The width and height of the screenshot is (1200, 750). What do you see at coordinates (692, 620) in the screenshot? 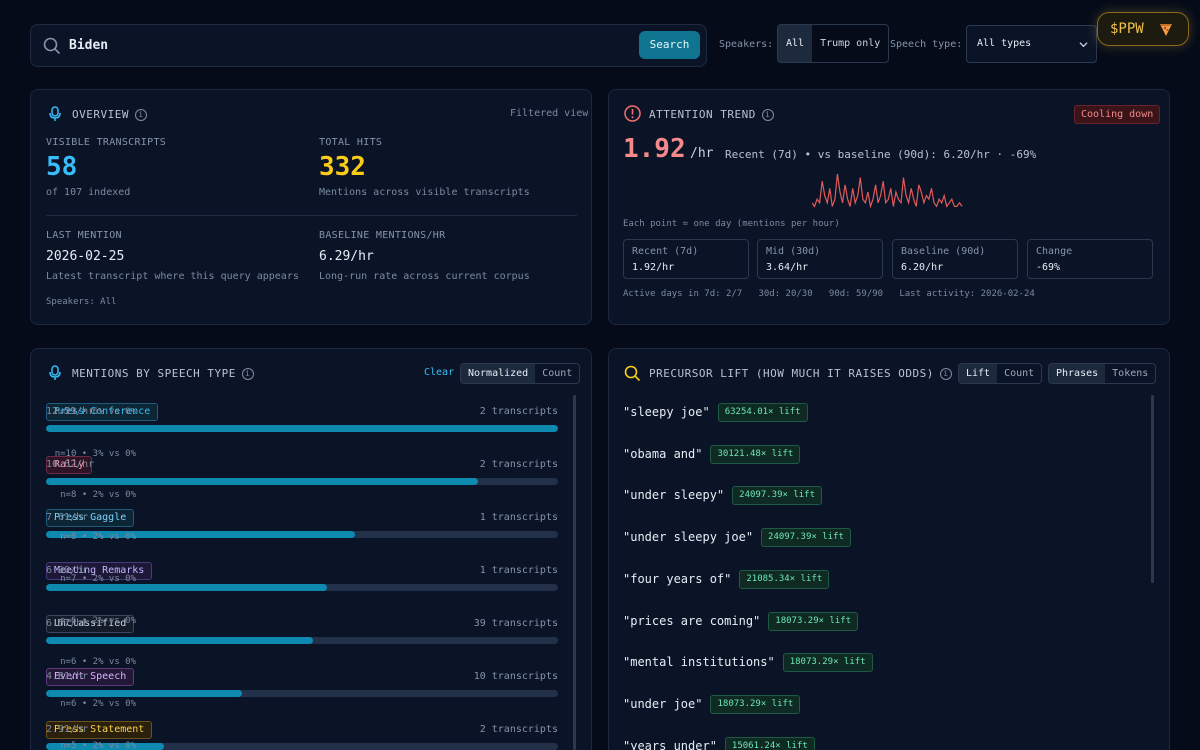
I see `precursor-phrase: "prices are coming"` at bounding box center [692, 620].